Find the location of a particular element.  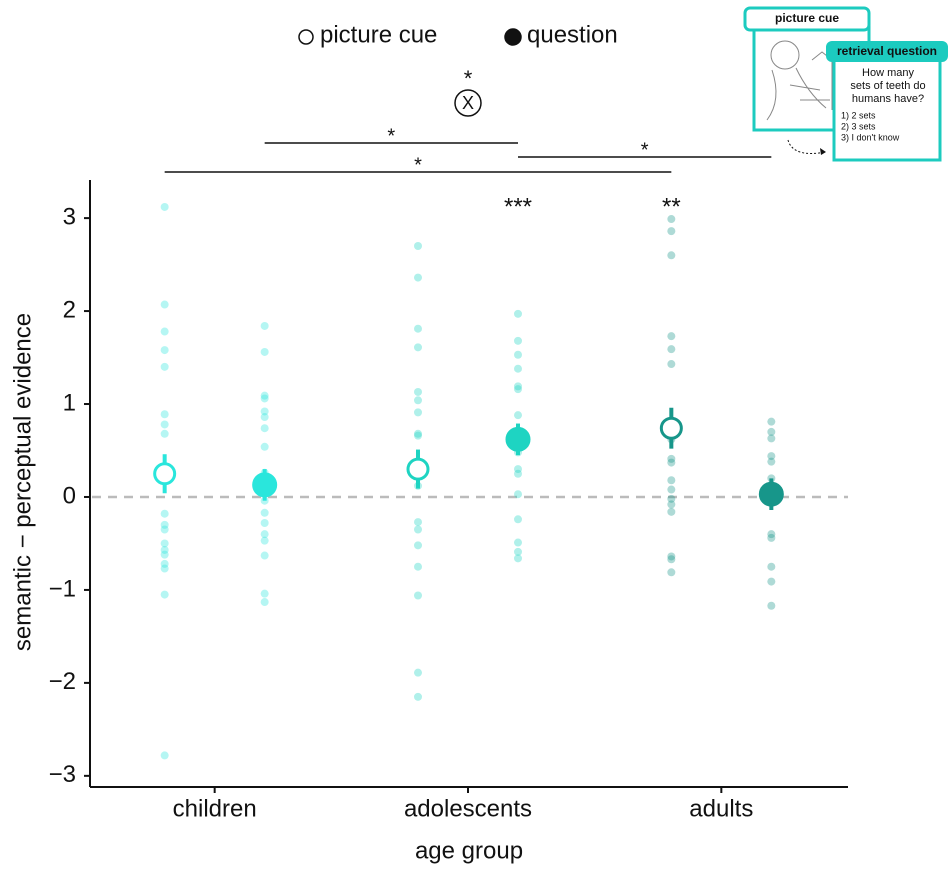

legend-marker is located at coordinates (306, 37).